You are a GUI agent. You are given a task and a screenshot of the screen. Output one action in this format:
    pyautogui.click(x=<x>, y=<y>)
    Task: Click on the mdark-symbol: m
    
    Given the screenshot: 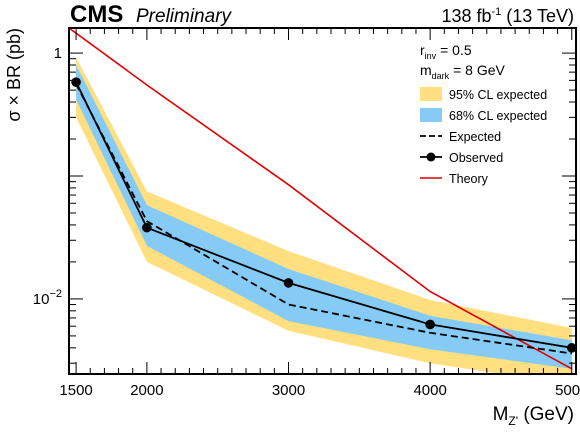 What is the action you would take?
    pyautogui.click(x=426, y=70)
    